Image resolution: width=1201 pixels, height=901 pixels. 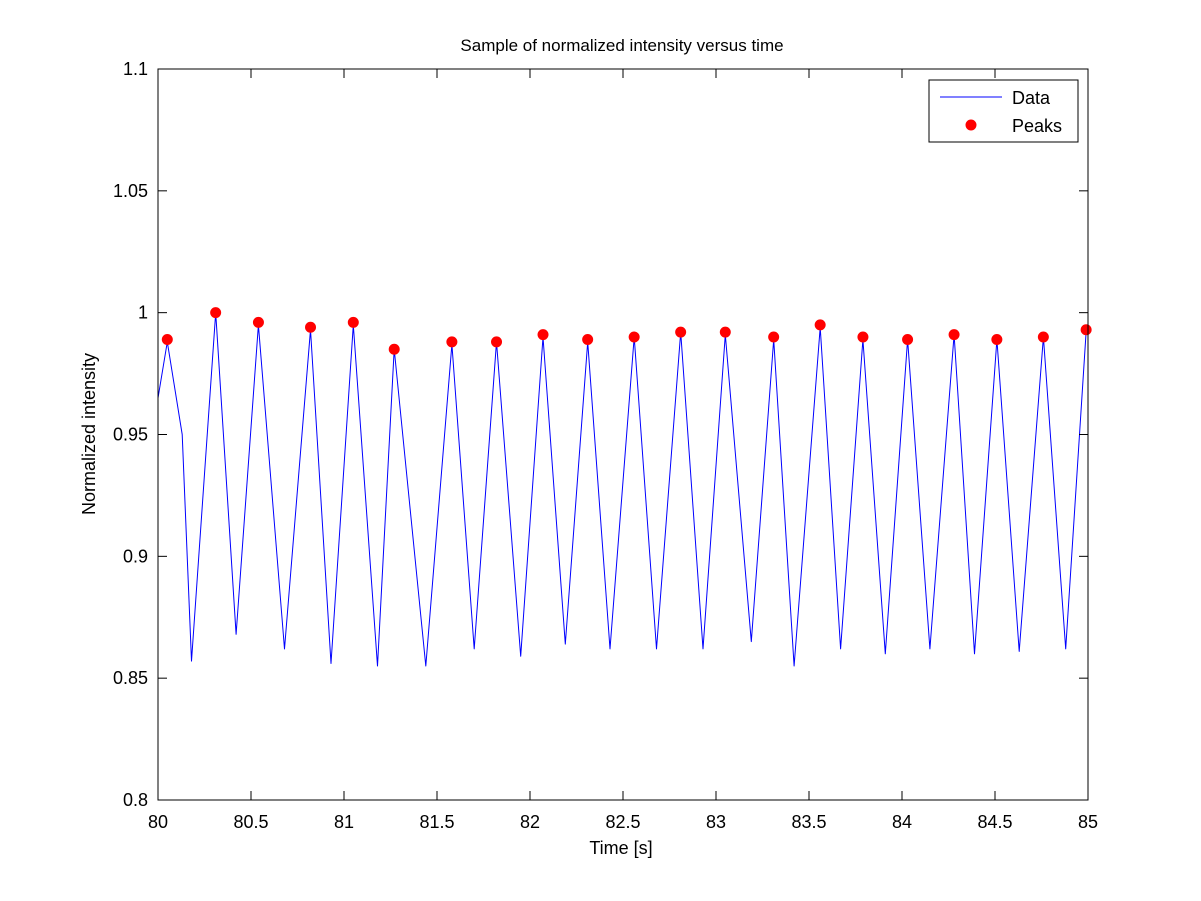 I want to click on x-tick-label: 85, so click(x=1088, y=822).